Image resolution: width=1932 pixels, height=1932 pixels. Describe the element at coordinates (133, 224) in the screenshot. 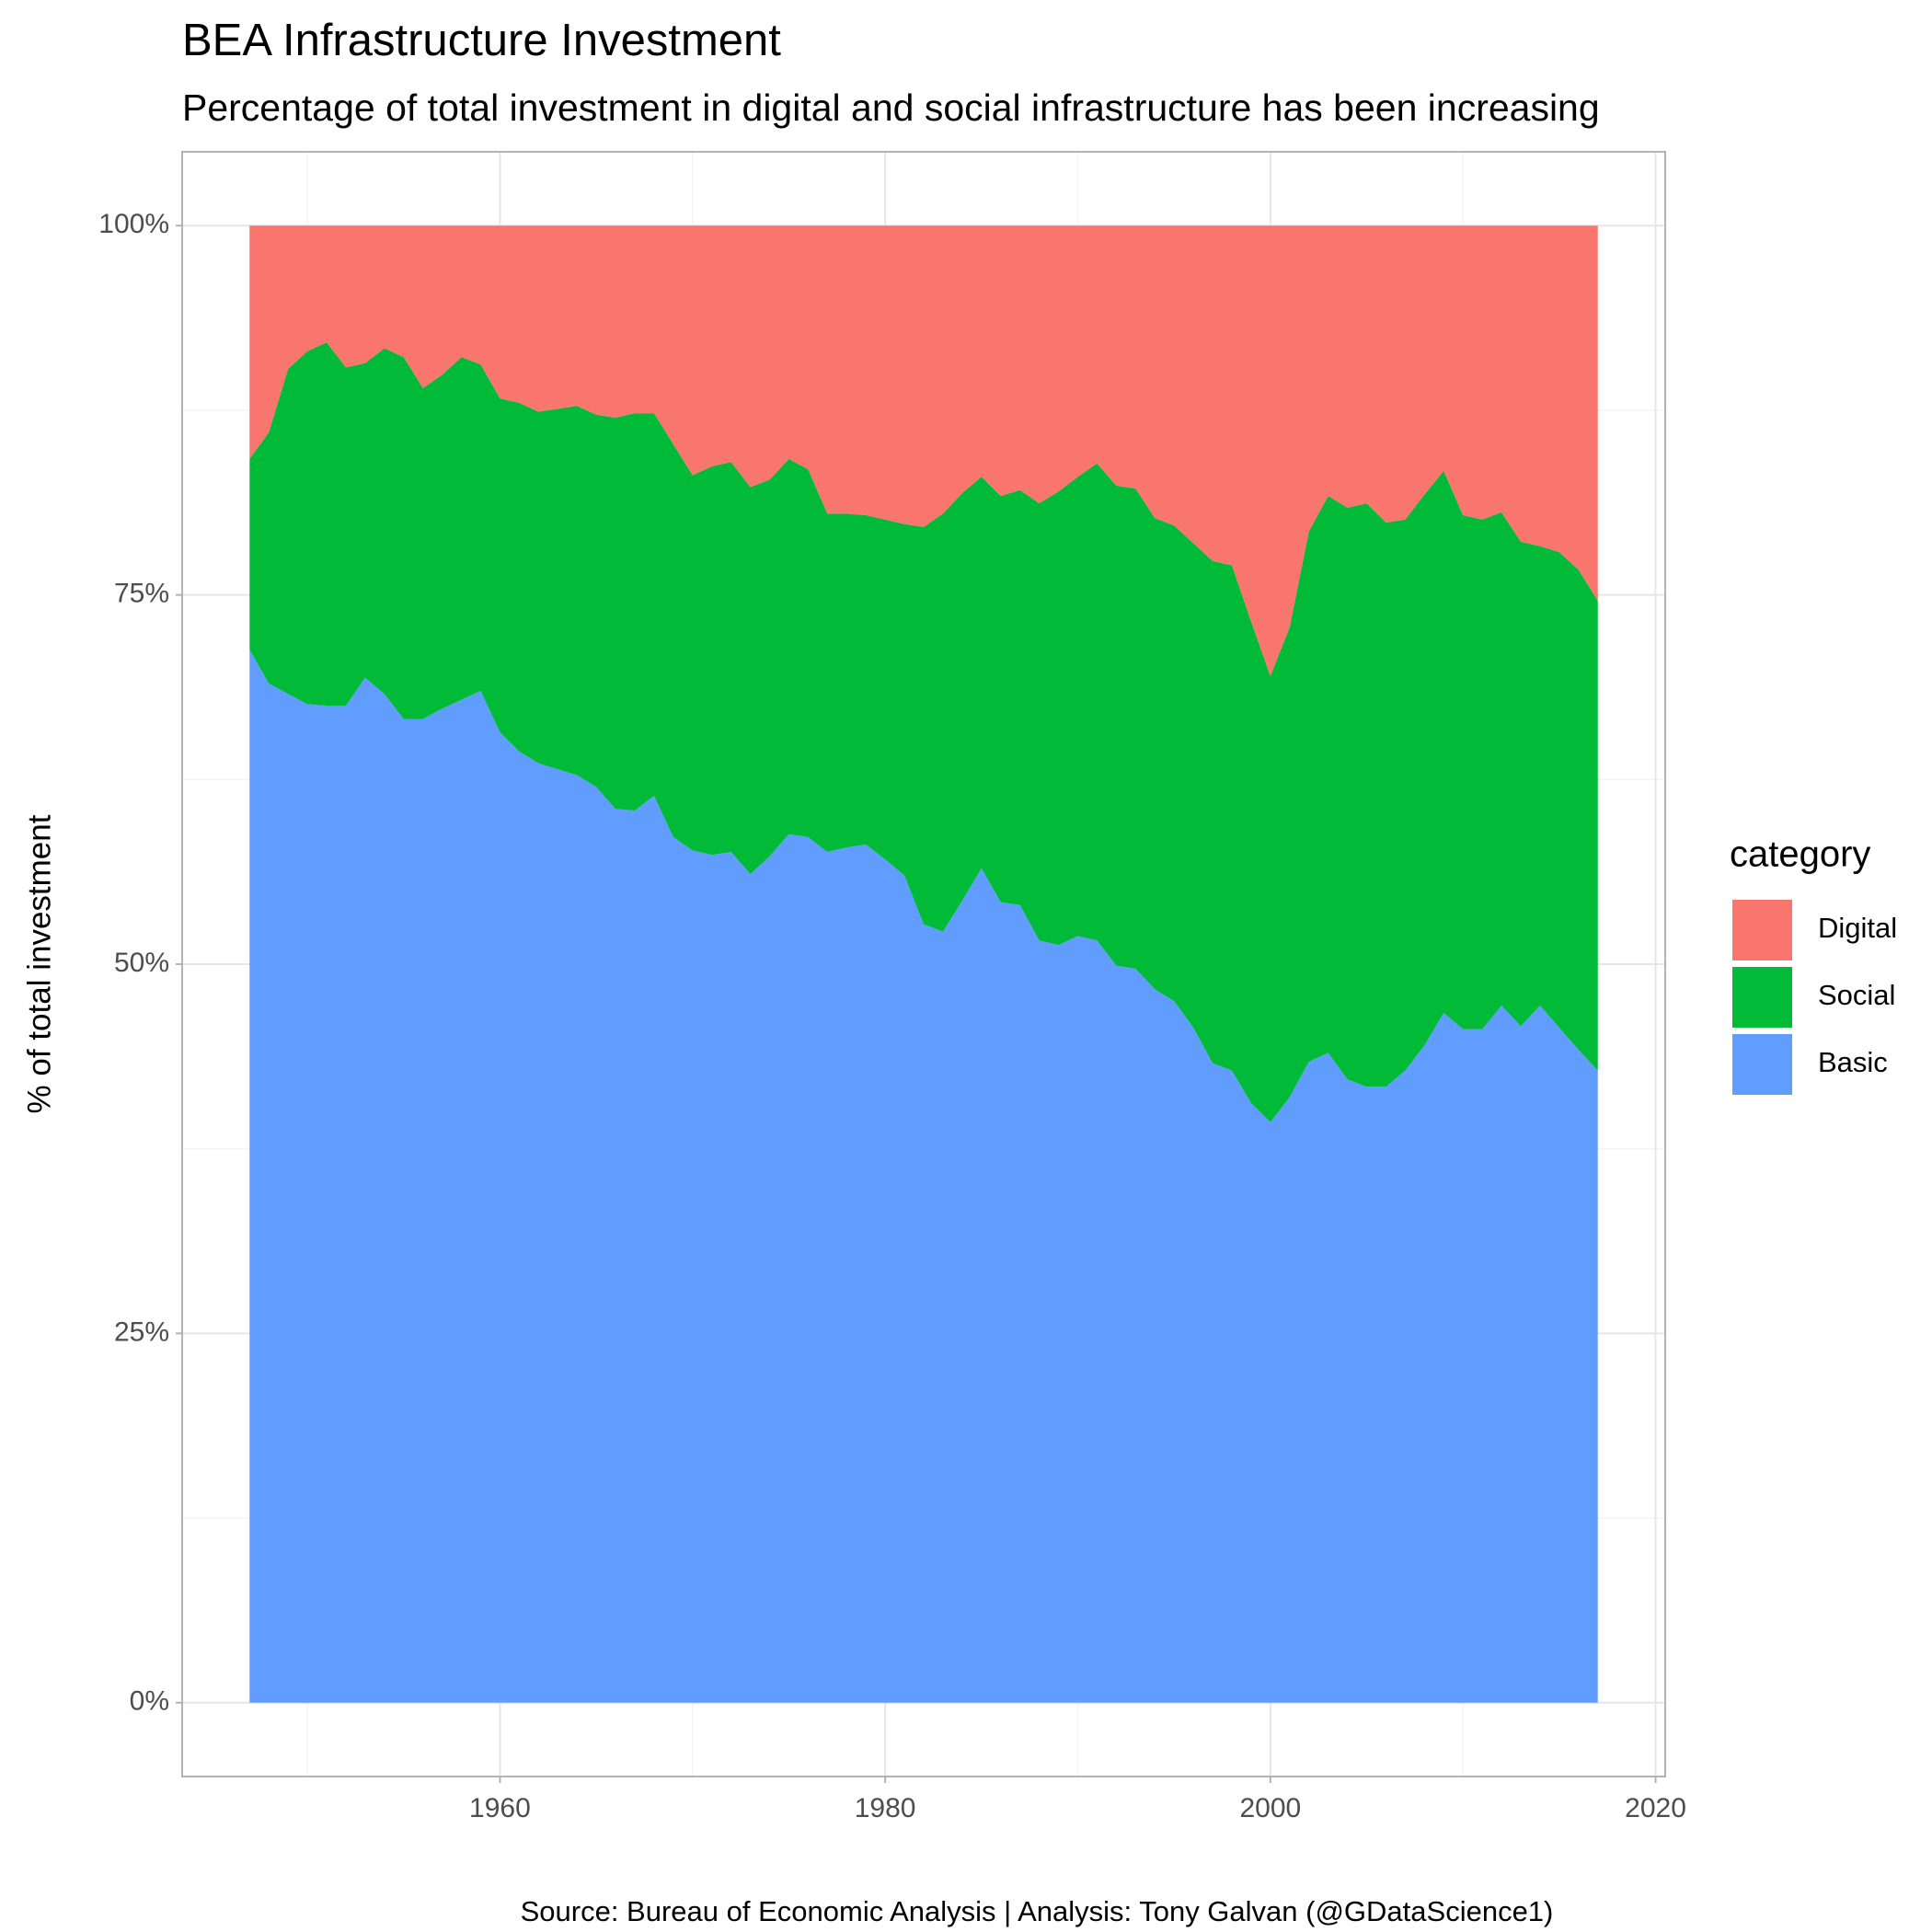

I see `y-tick-label: 100%` at that location.